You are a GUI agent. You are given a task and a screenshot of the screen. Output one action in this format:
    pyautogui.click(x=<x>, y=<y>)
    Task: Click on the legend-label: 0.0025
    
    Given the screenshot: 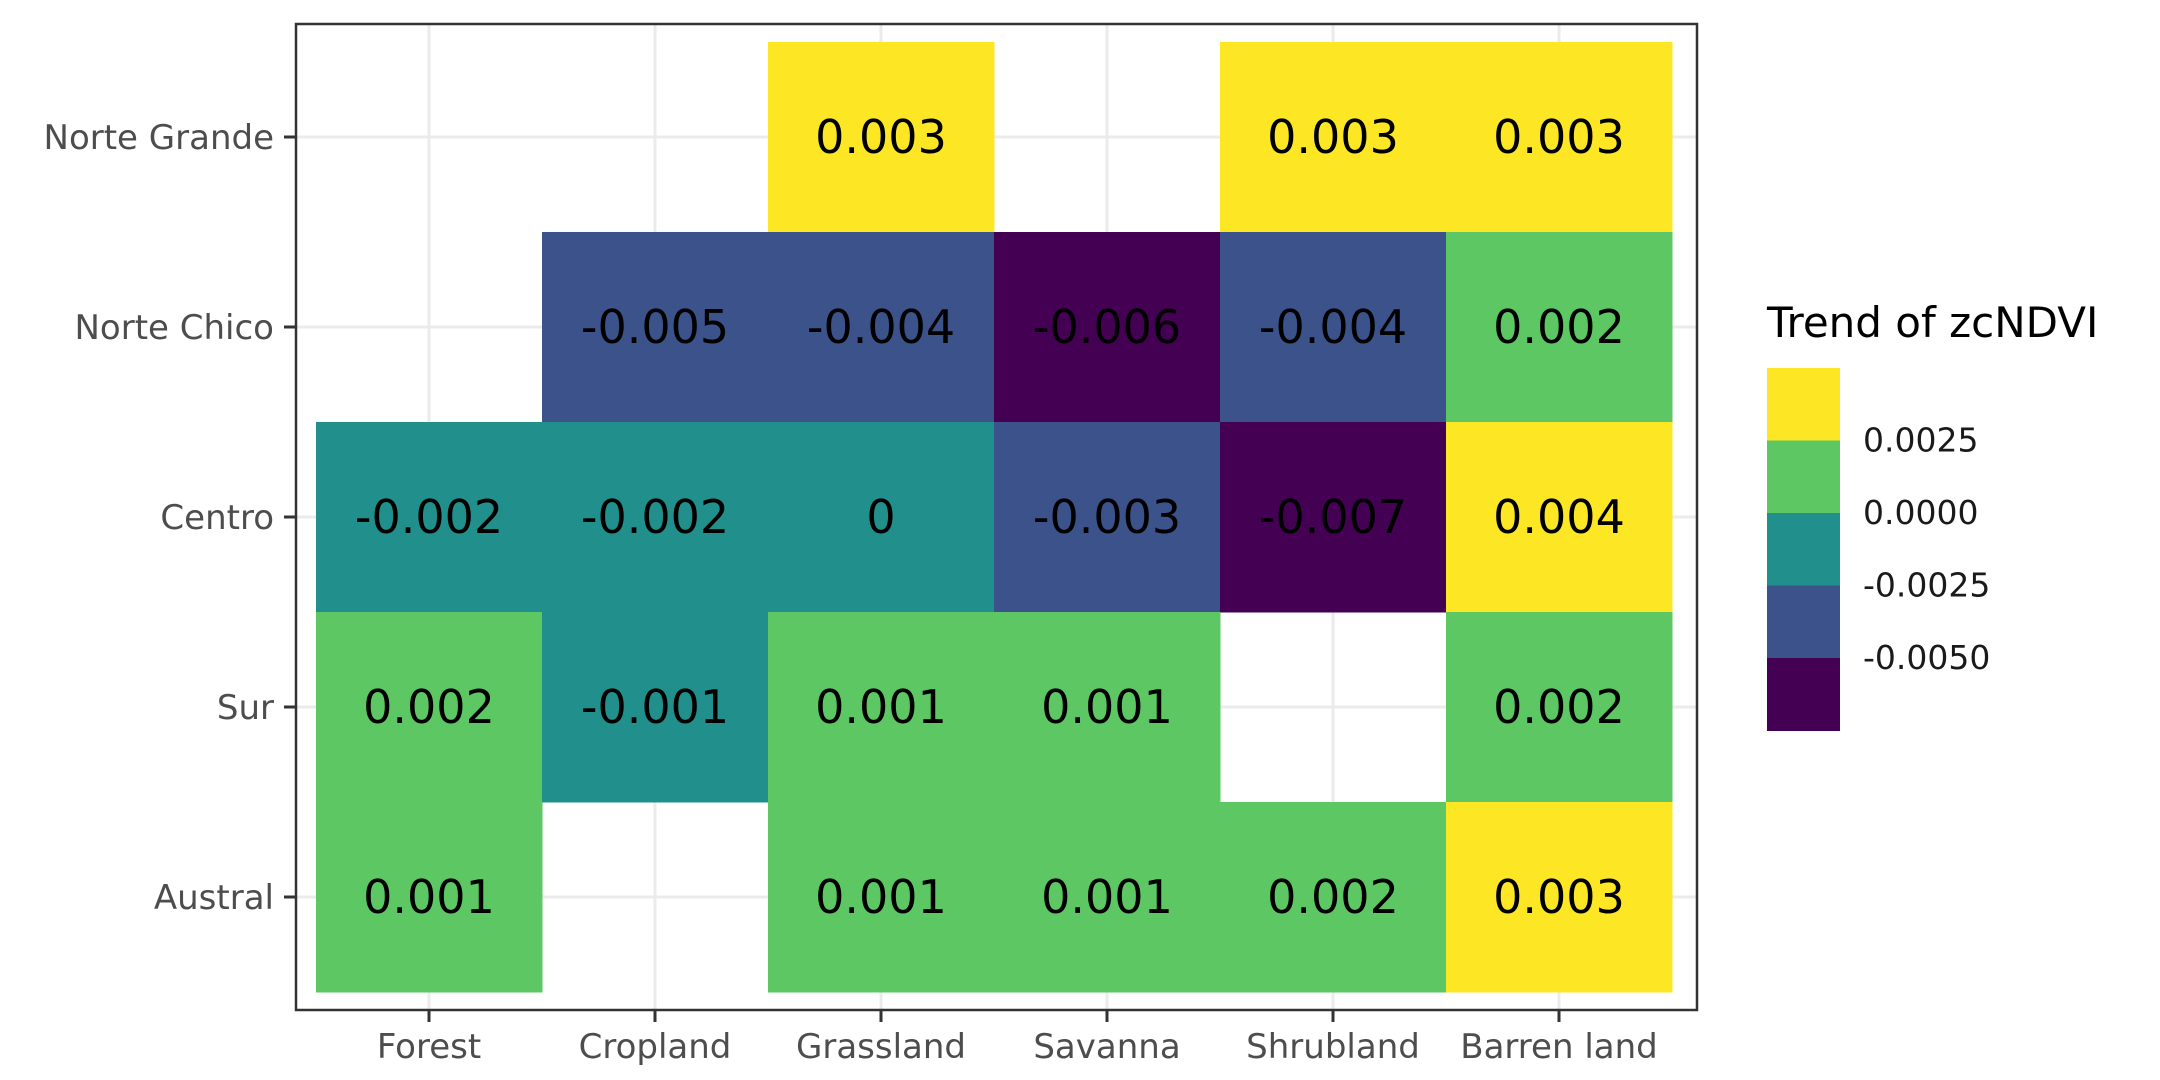 What is the action you would take?
    pyautogui.click(x=1920, y=440)
    